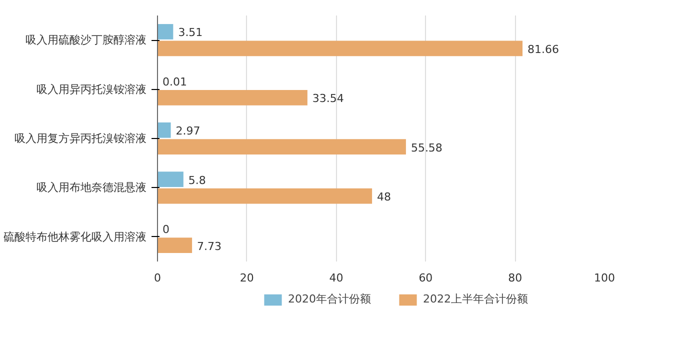  What do you see at coordinates (190, 33) in the screenshot?
I see `data-label: 3.51` at bounding box center [190, 33].